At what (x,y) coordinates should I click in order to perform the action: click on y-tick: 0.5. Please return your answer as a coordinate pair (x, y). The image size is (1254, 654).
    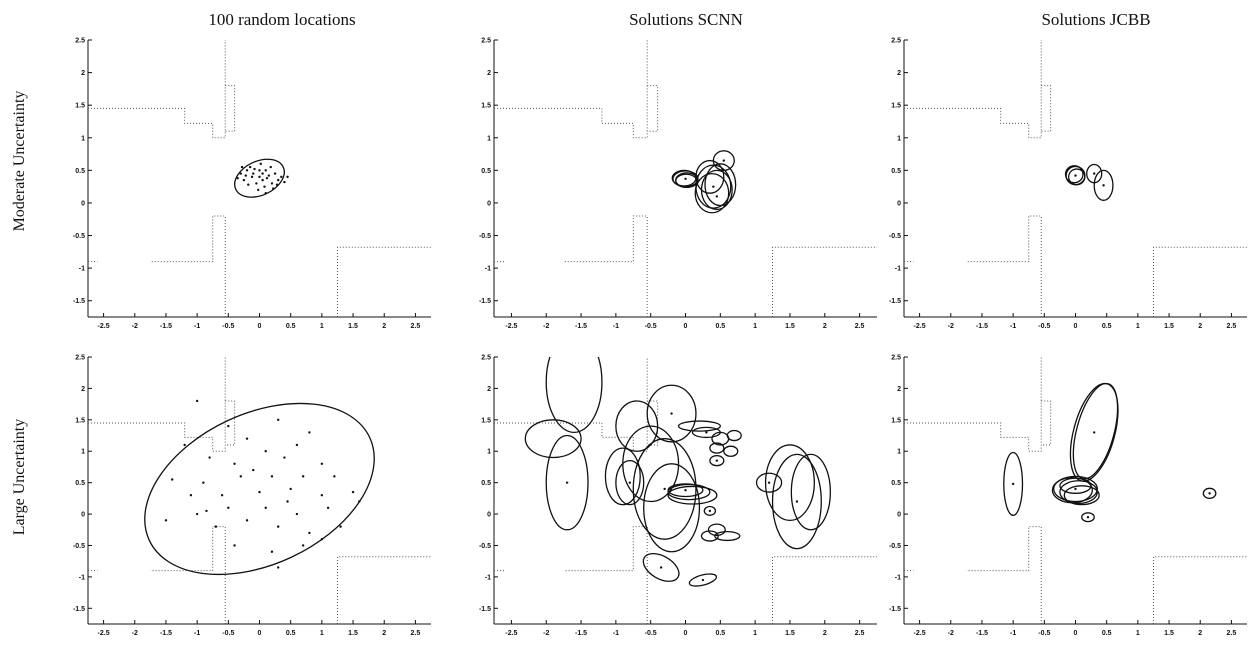
    Looking at the image, I should click on (489, 171).